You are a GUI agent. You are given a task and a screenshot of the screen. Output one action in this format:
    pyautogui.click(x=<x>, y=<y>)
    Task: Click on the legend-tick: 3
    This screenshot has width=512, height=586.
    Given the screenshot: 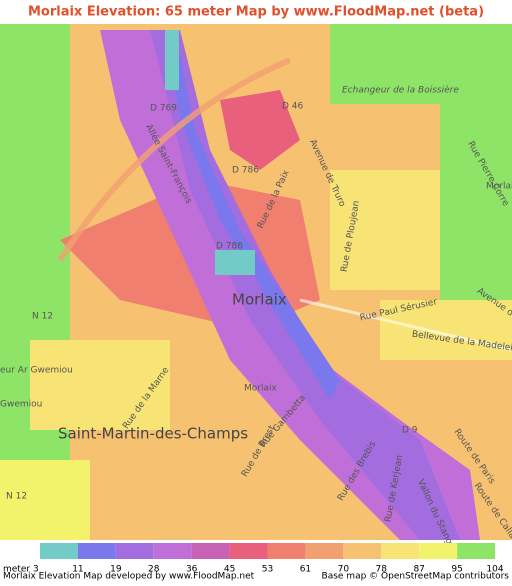 What is the action you would take?
    pyautogui.click(x=36, y=570)
    